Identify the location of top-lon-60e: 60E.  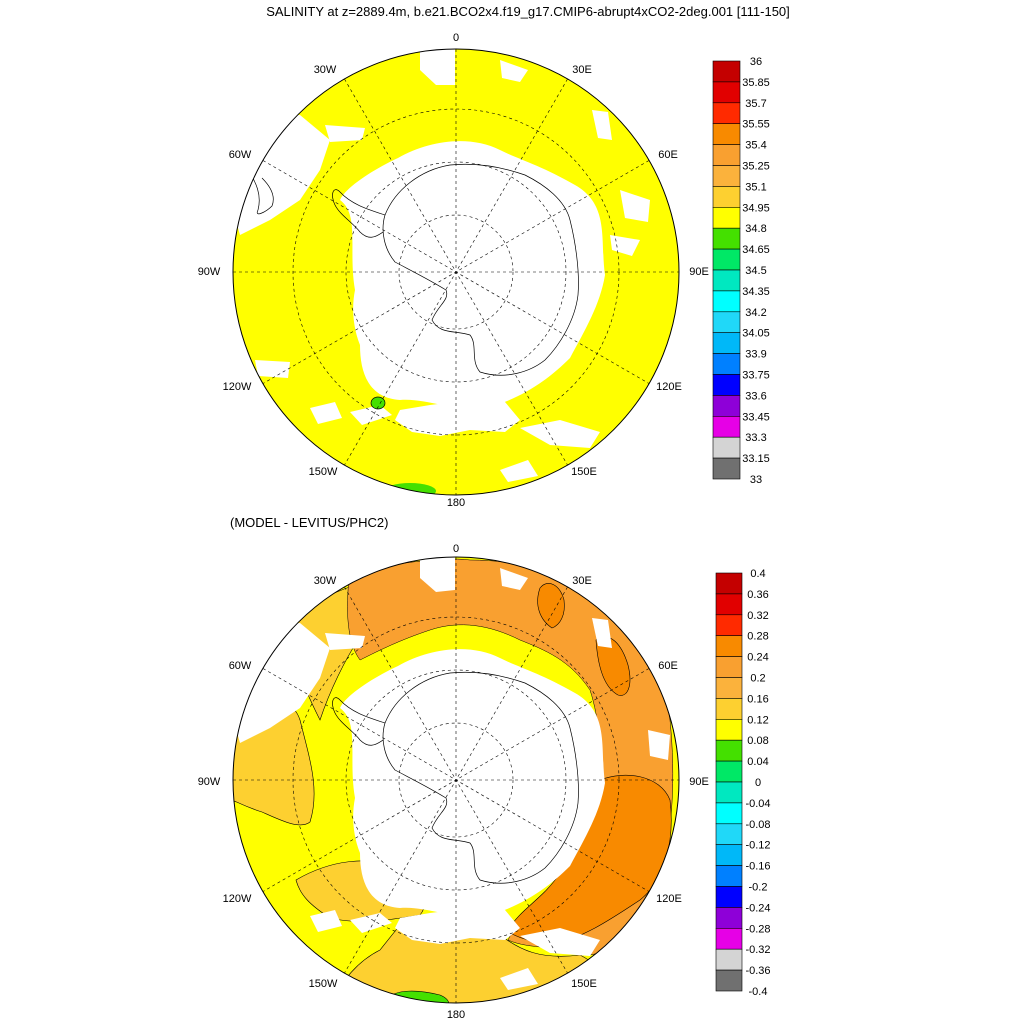
(668, 155).